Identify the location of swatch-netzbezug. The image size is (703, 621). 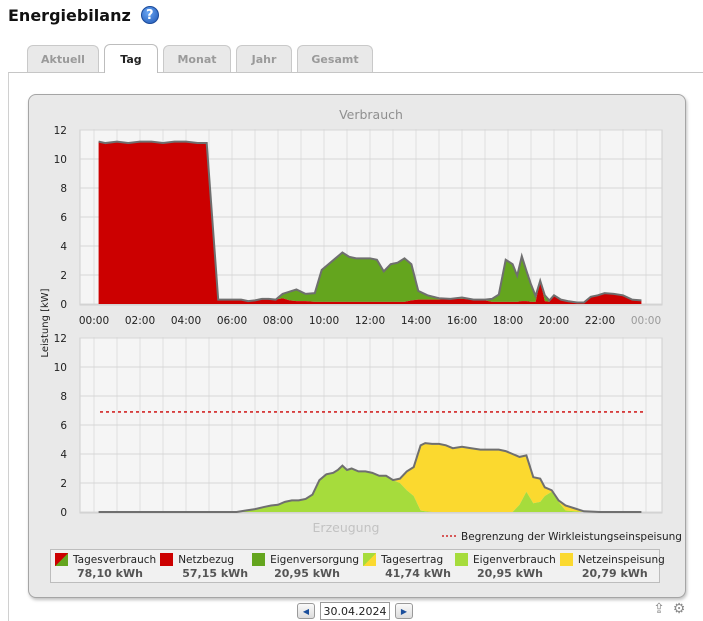
(167, 559).